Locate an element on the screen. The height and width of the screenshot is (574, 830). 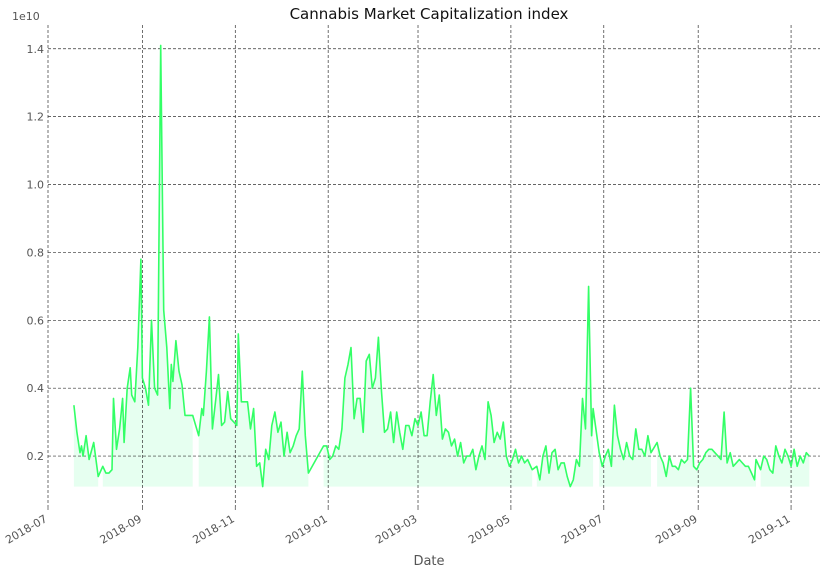
y-axis-scale-label: 1e10 is located at coordinates (26, 16).